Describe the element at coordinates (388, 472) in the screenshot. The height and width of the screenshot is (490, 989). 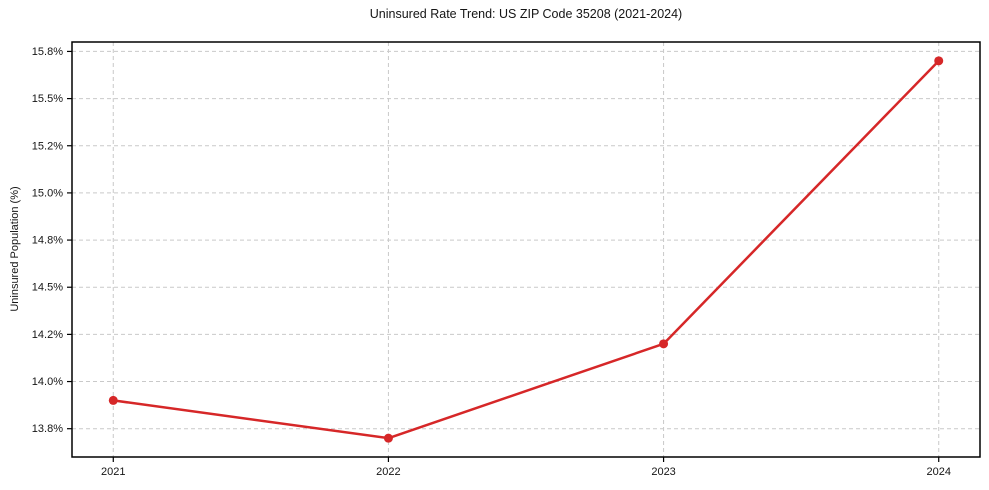
I see `x-tick-label: 2022` at that location.